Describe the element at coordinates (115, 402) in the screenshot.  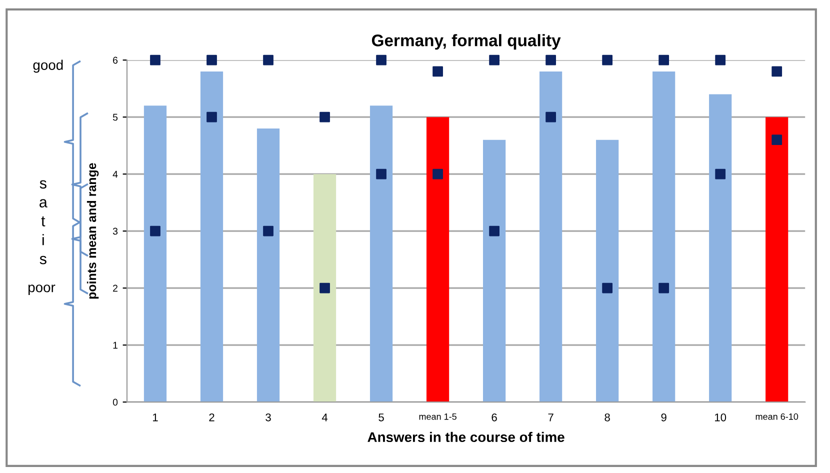
I see `y-tick-label: 0` at that location.